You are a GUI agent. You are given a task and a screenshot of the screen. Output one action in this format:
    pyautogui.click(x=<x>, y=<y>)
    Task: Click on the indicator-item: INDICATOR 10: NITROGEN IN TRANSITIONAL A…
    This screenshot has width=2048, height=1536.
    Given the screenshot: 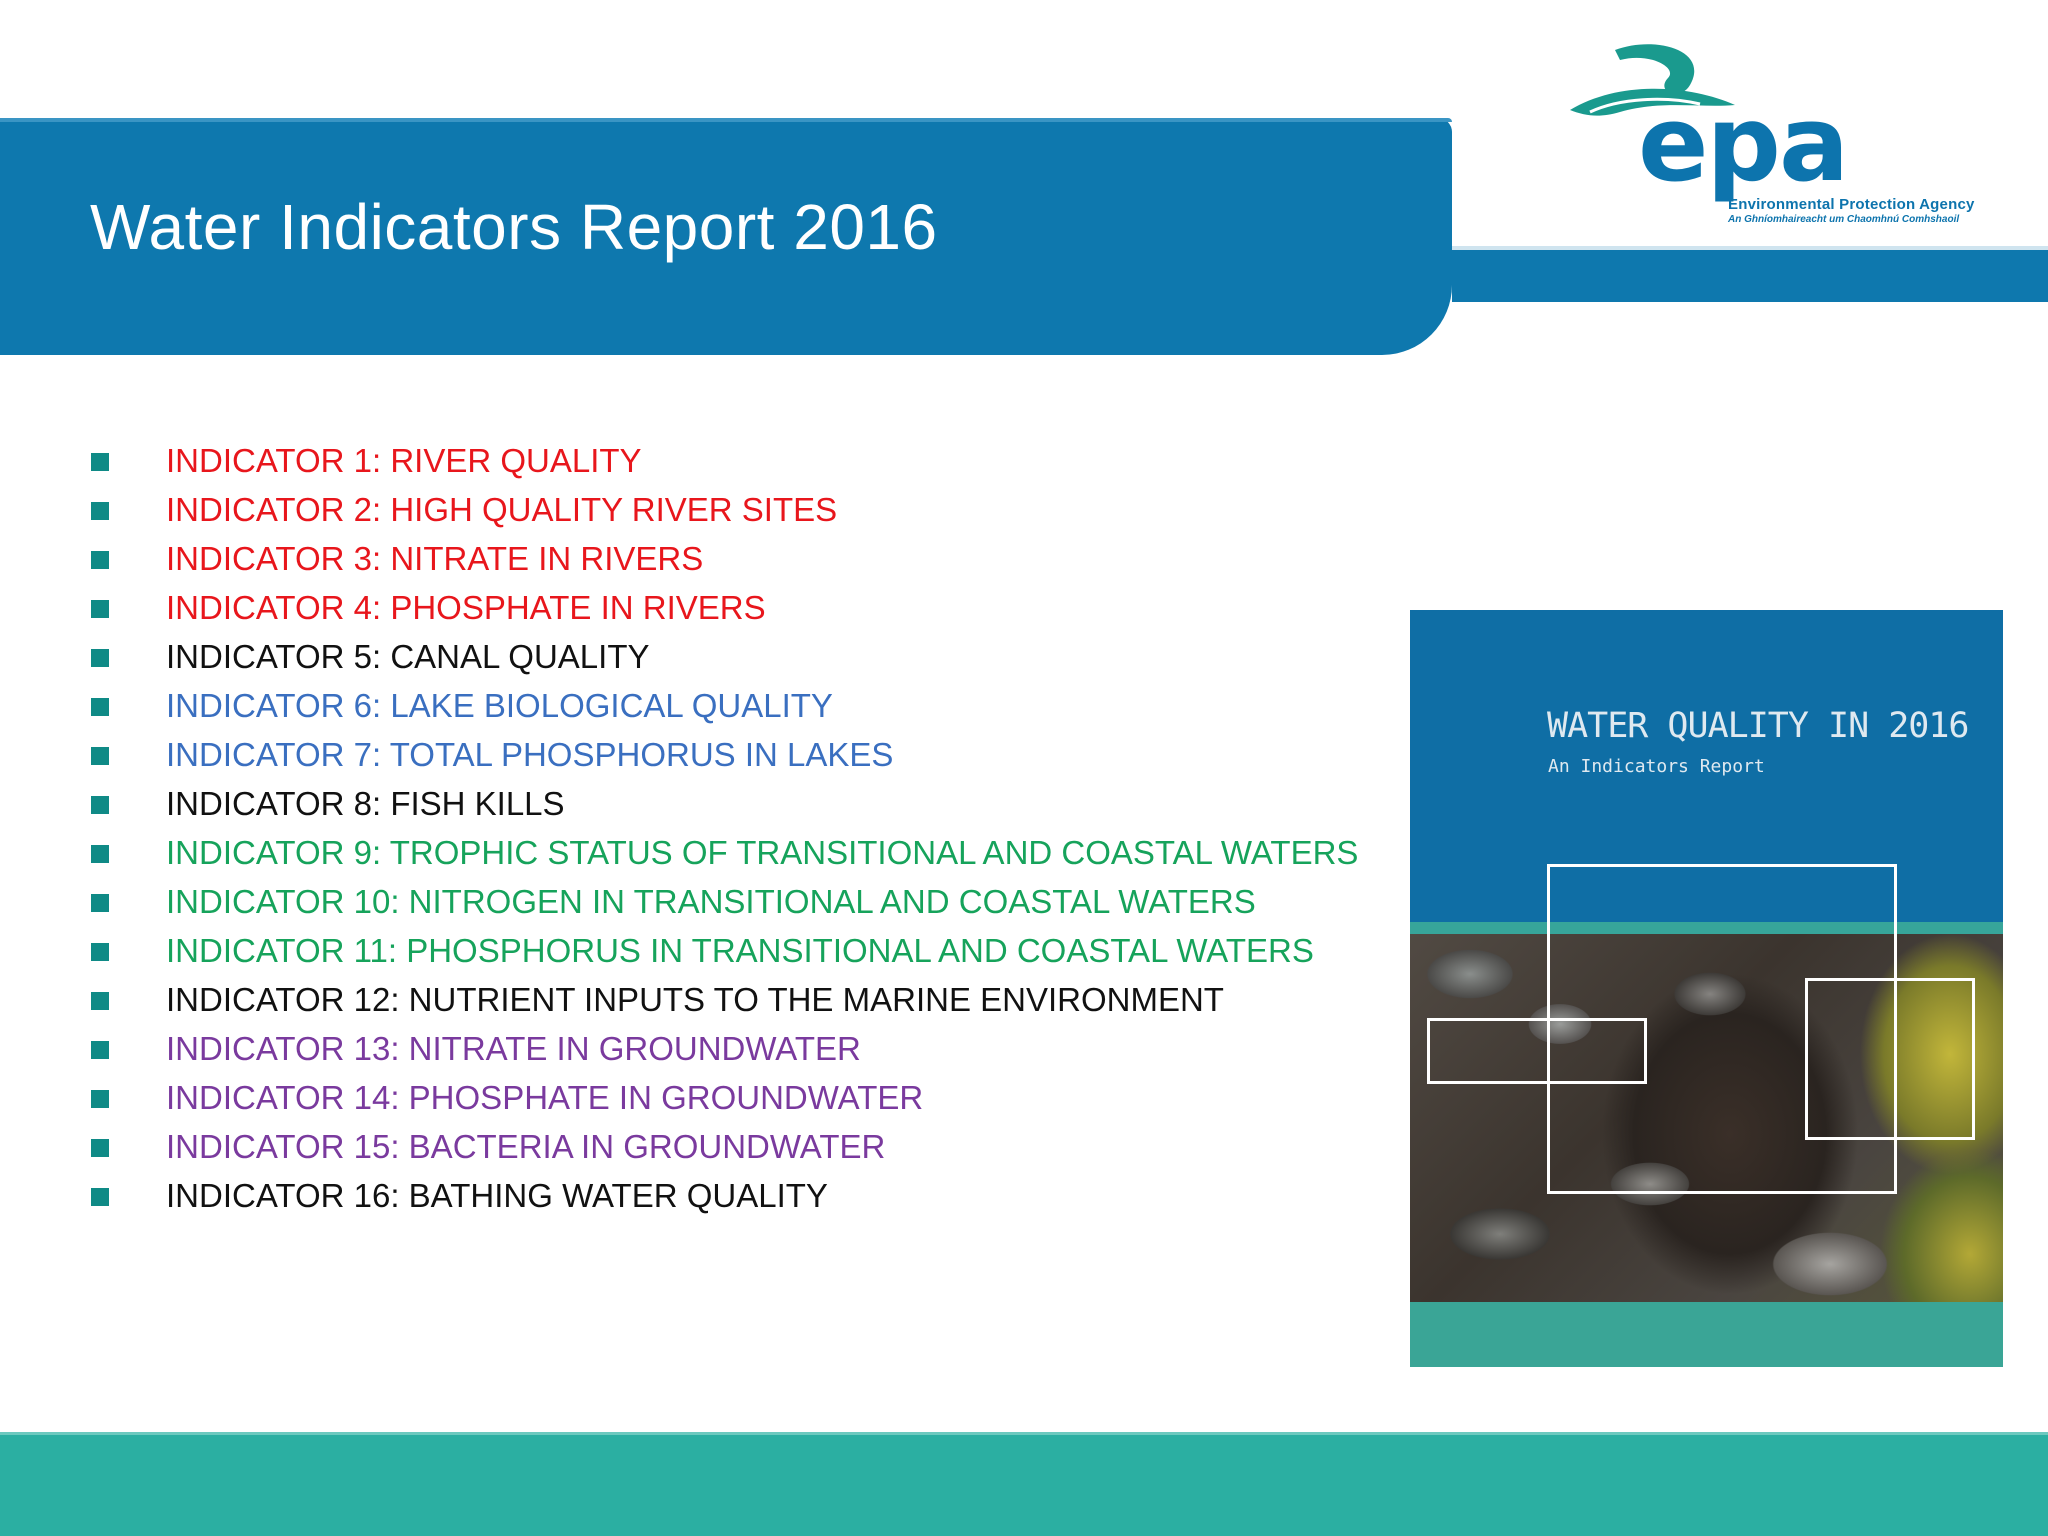 What is the action you would take?
    pyautogui.click(x=710, y=901)
    